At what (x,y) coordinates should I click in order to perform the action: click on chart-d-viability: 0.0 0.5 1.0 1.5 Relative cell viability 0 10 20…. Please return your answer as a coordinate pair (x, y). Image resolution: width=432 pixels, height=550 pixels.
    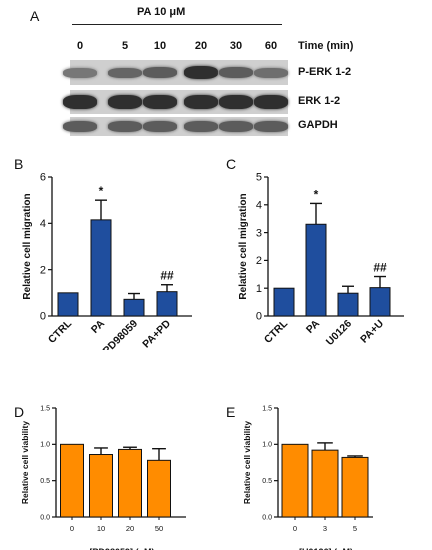
    Looking at the image, I should click on (103, 477).